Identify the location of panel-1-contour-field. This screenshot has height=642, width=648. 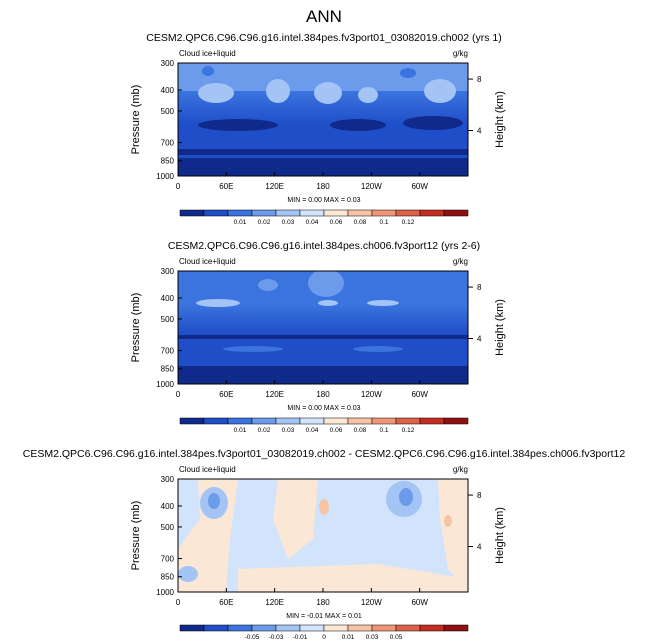
(323, 119).